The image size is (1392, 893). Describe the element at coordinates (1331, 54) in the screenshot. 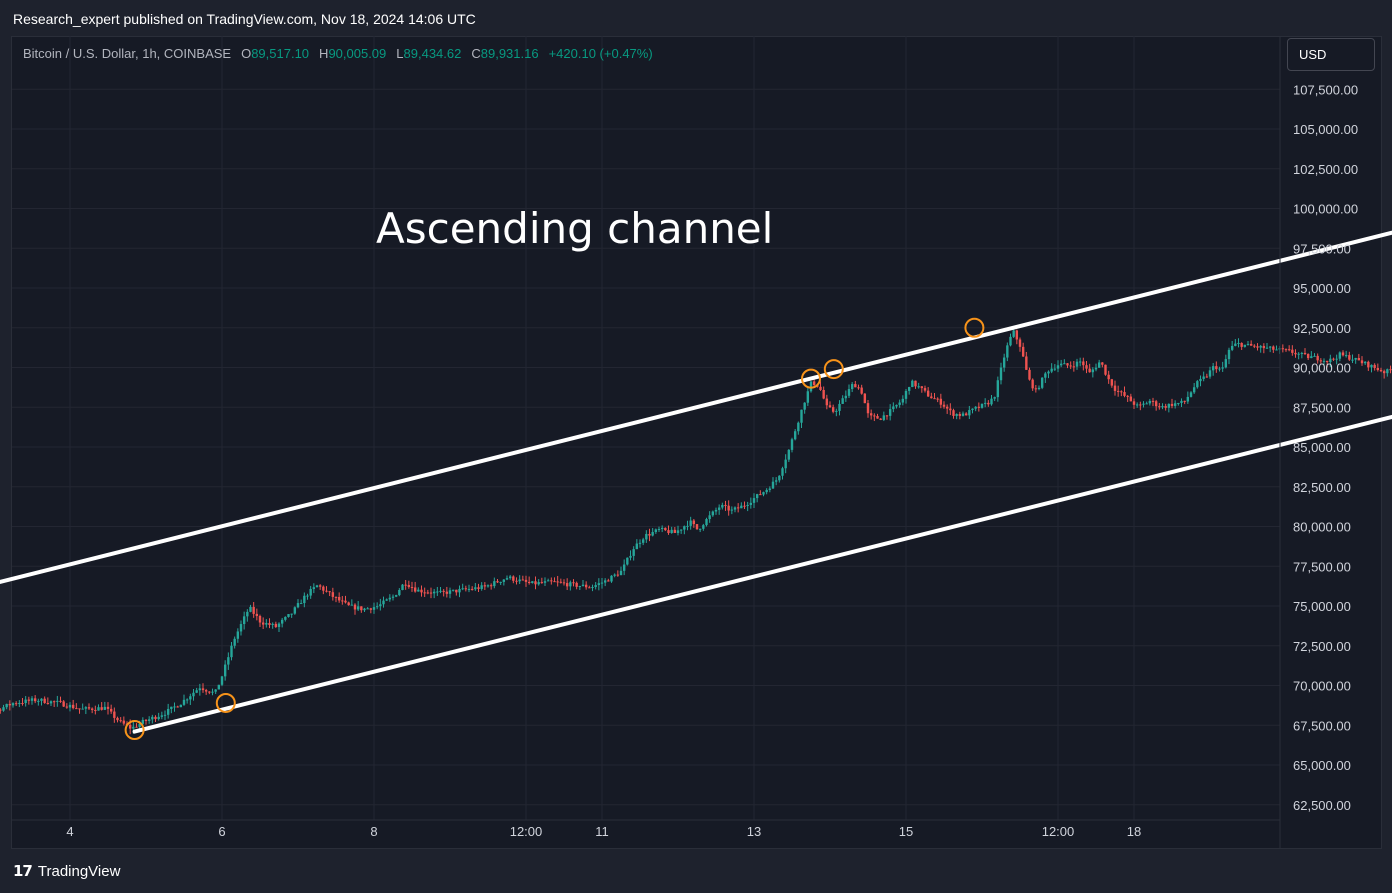

I see `currency-button: USD` at that location.